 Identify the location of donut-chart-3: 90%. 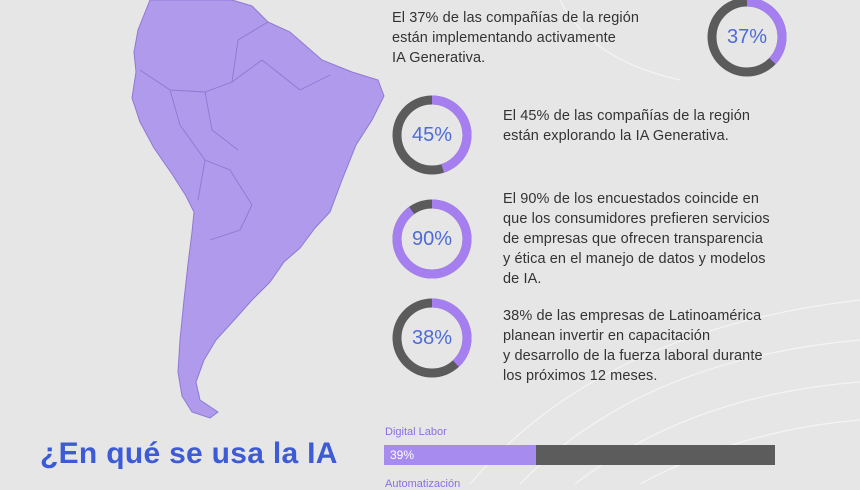
(432, 239).